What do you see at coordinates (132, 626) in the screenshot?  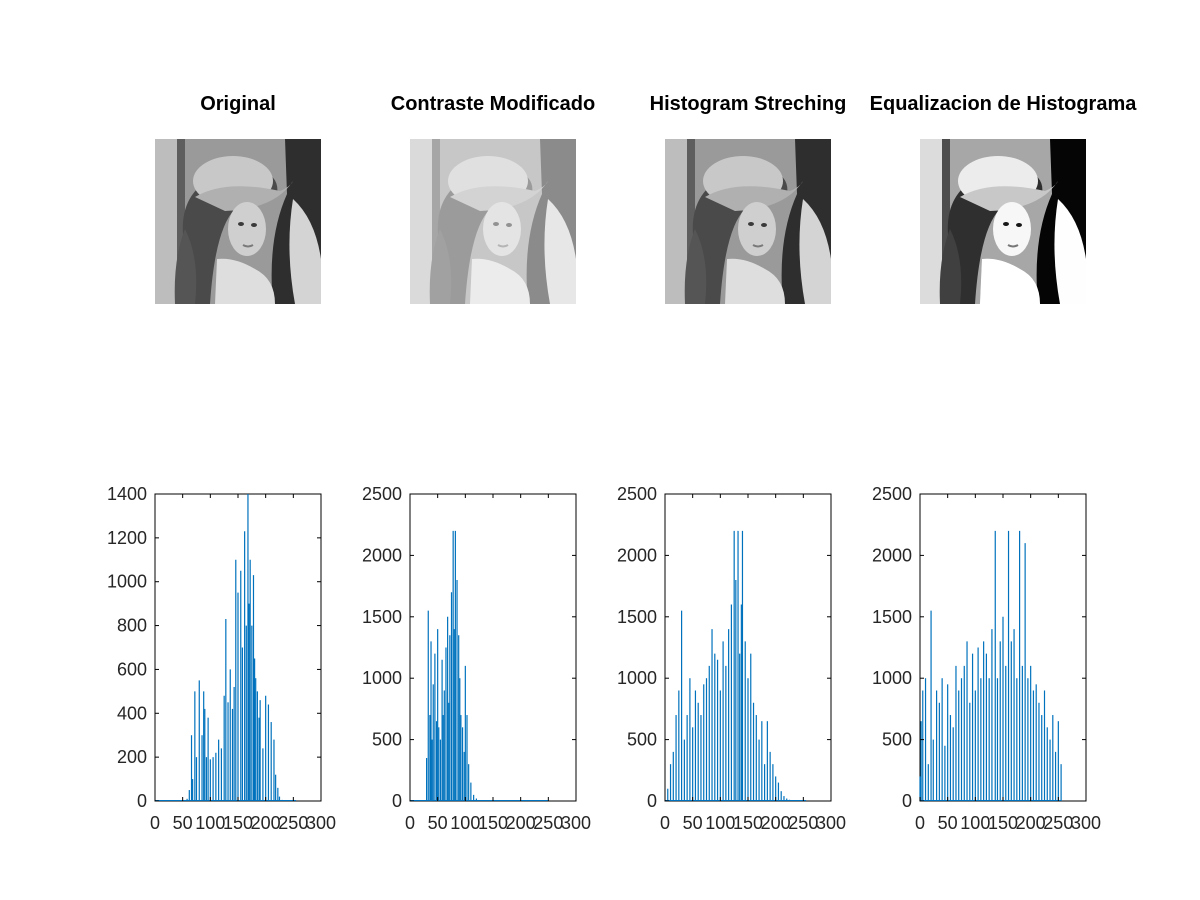 I see `y-tick-label: 800` at bounding box center [132, 626].